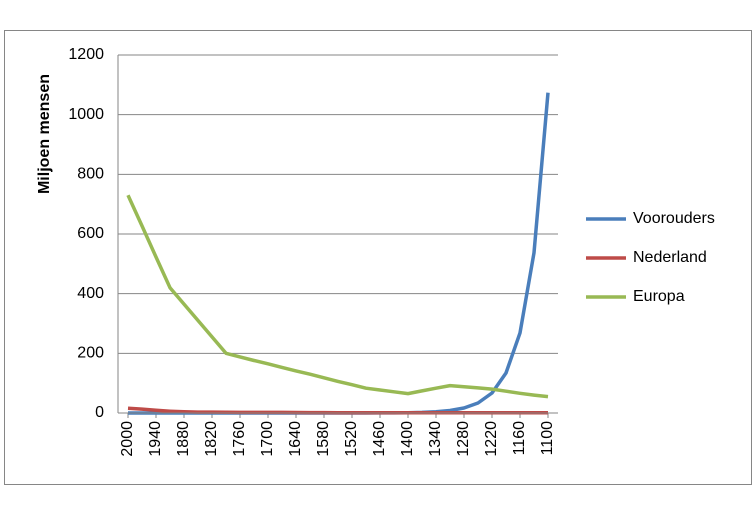 The height and width of the screenshot is (516, 756). Describe the element at coordinates (239, 439) in the screenshot. I see `x-tick-label: 1760` at that location.